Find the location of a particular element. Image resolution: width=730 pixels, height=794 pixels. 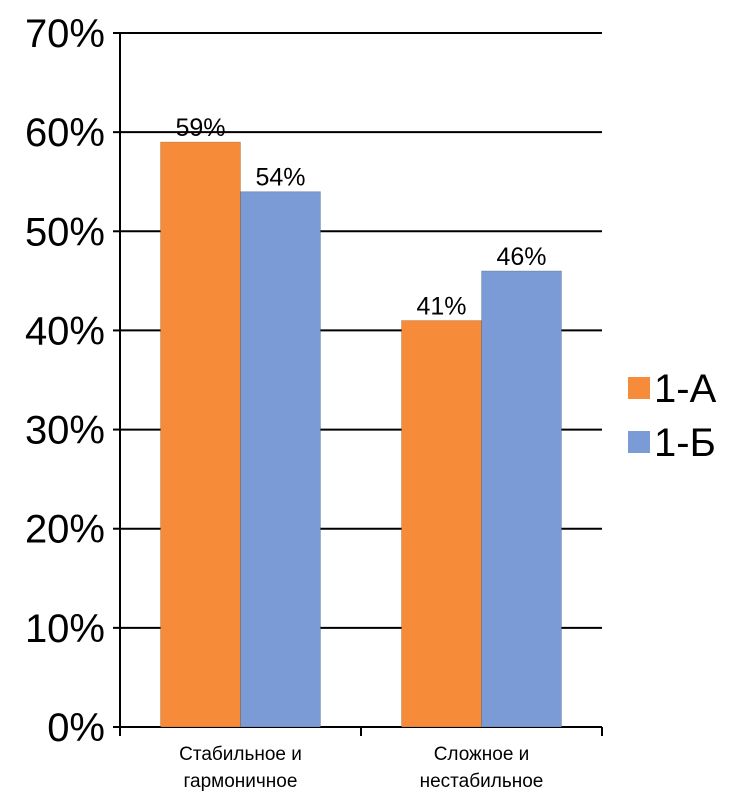

y-tick-label: 20% is located at coordinates (65, 530).